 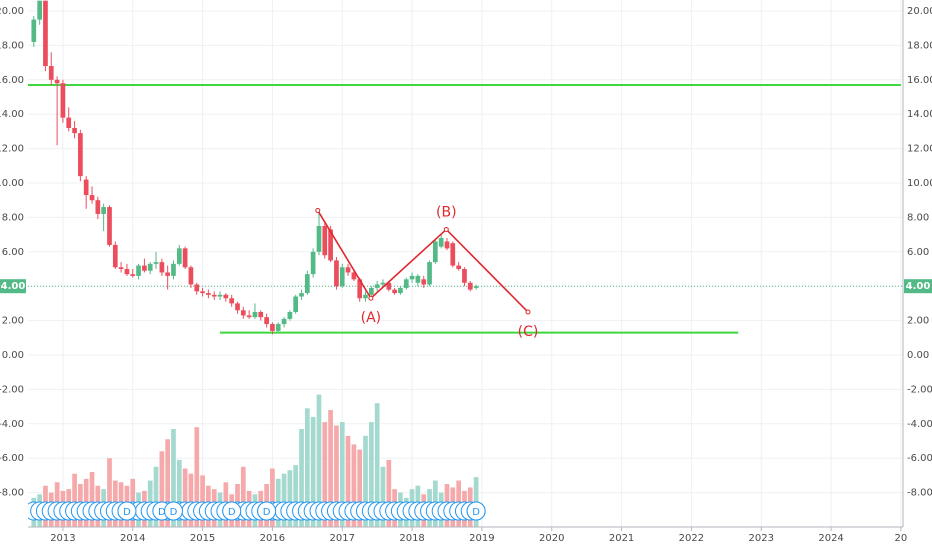 What do you see at coordinates (551, 538) in the screenshot?
I see `x-tick-label: 2020` at bounding box center [551, 538].